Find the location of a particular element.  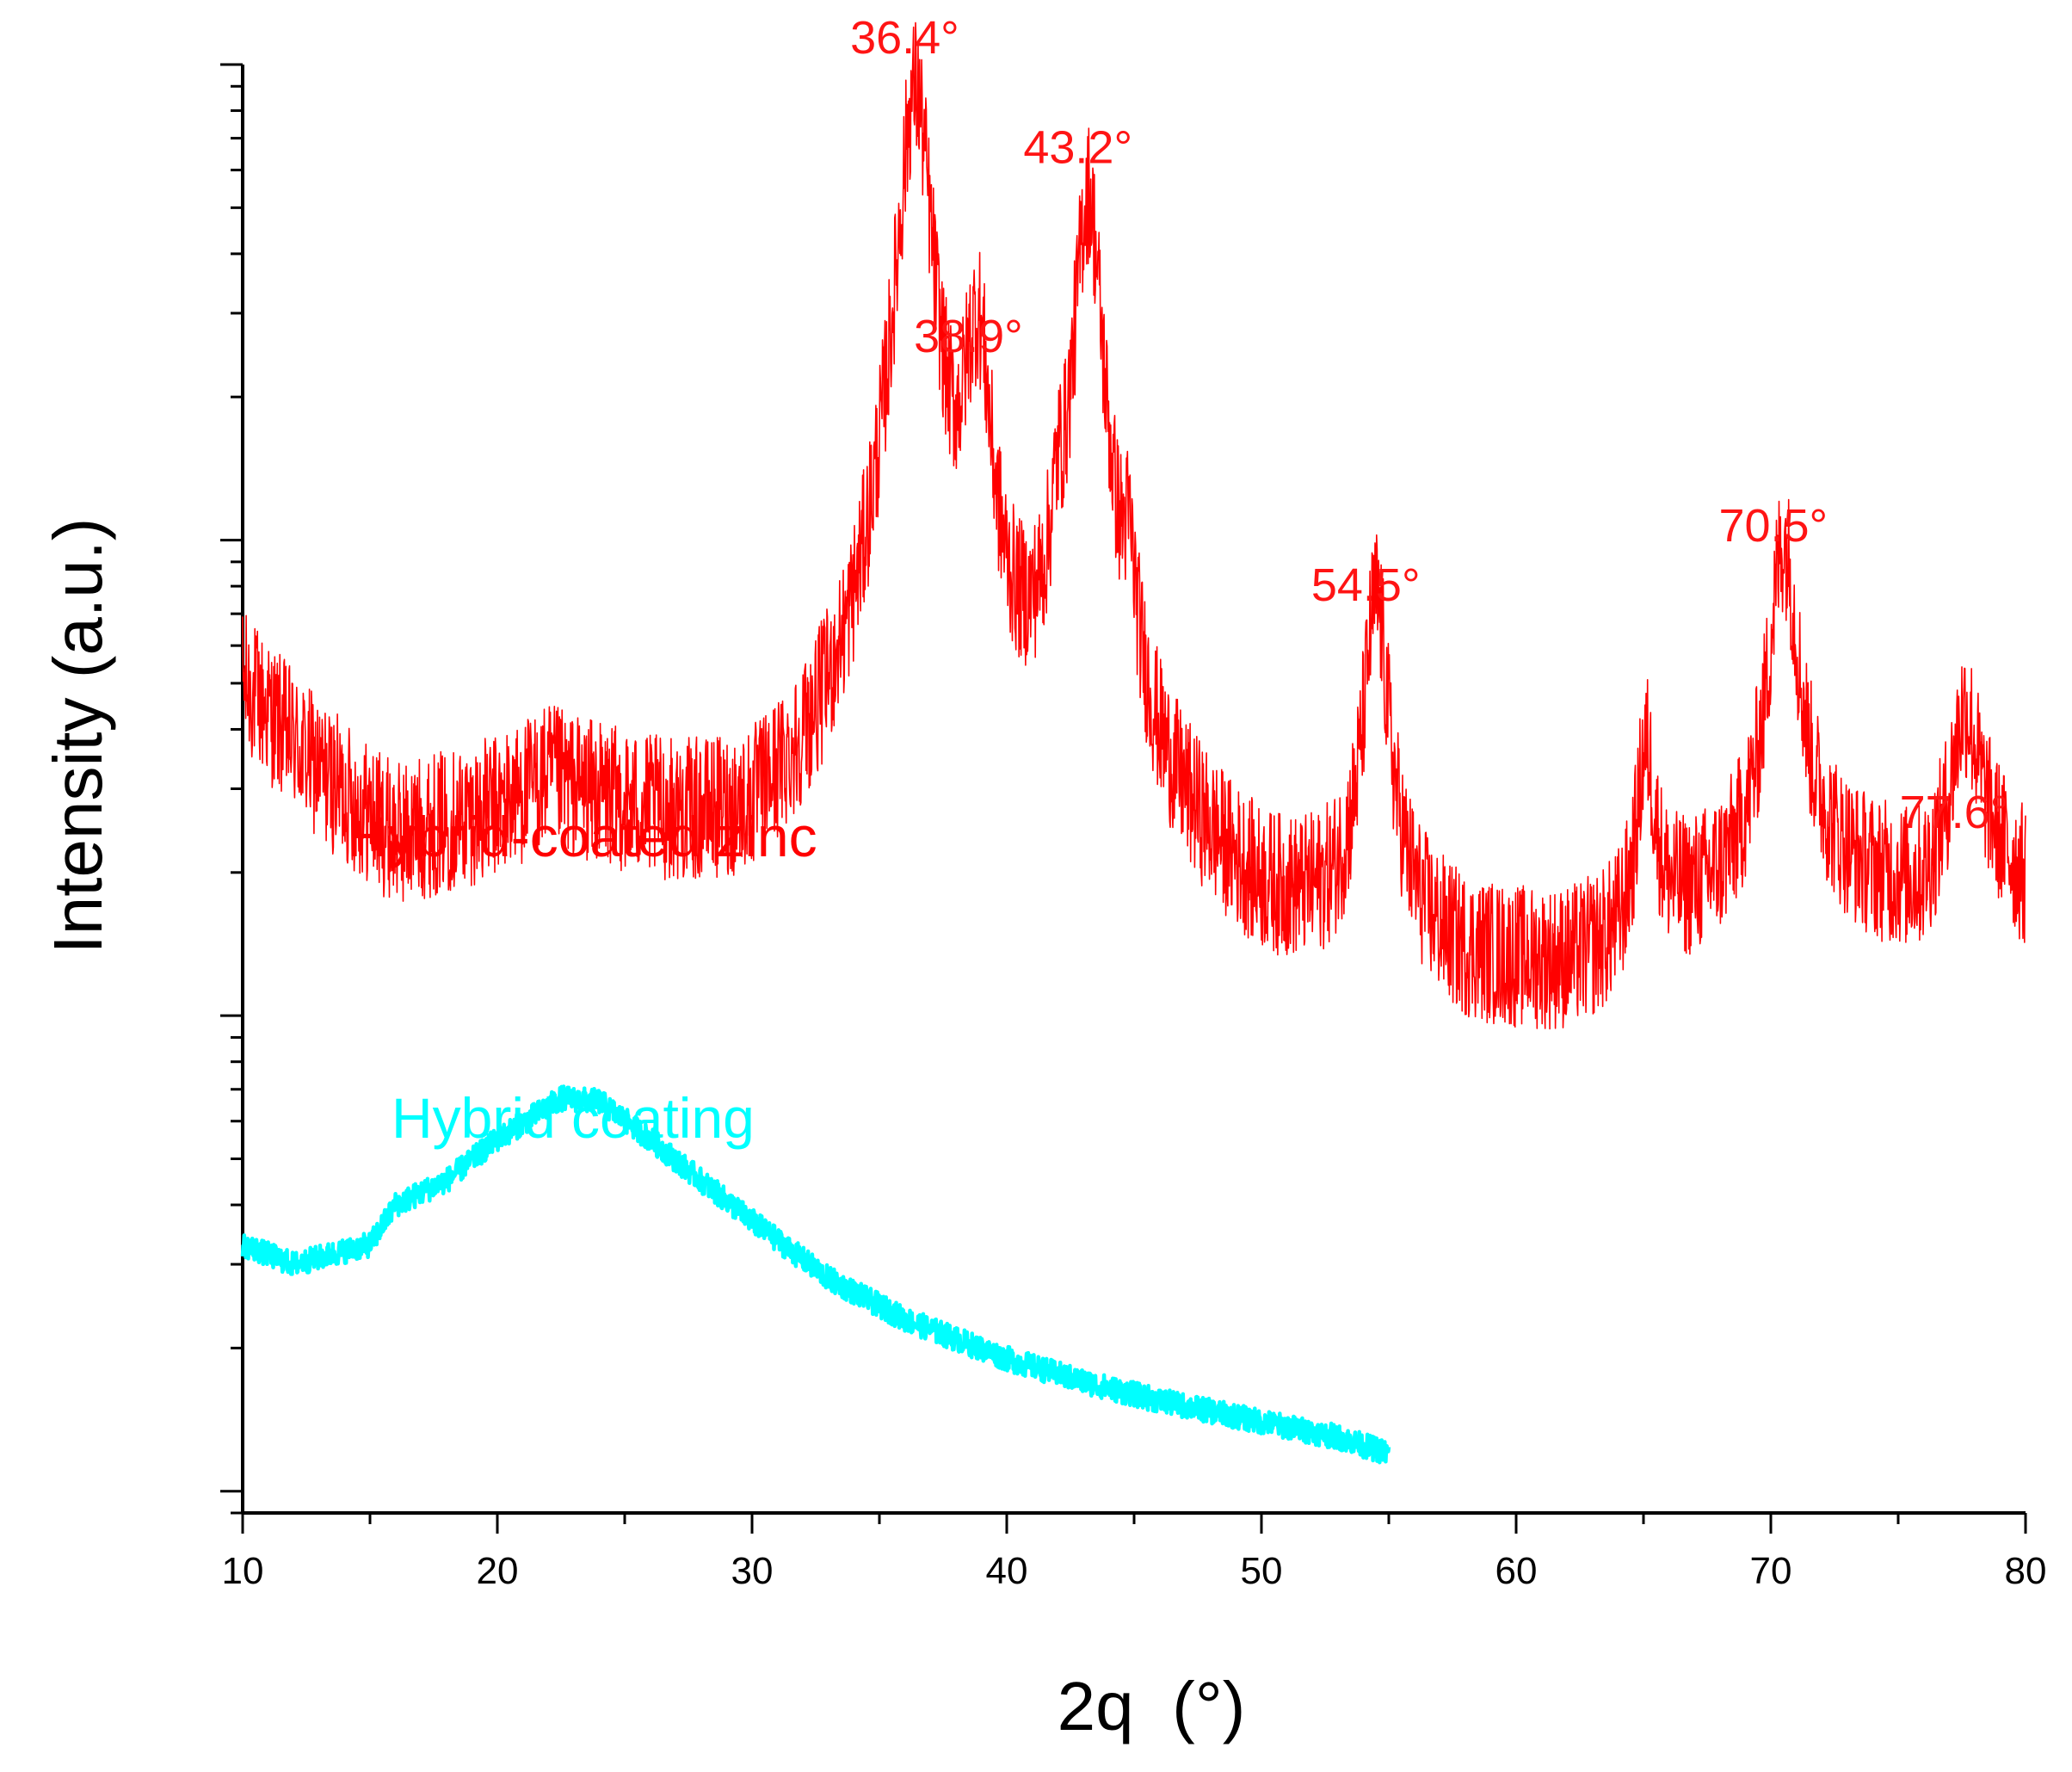

x-tick-label: 80 is located at coordinates (2026, 1571).